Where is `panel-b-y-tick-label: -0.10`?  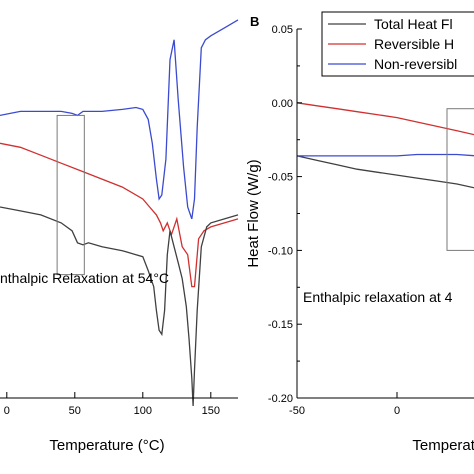 panel-b-y-tick-label: -0.10 is located at coordinates (280, 251).